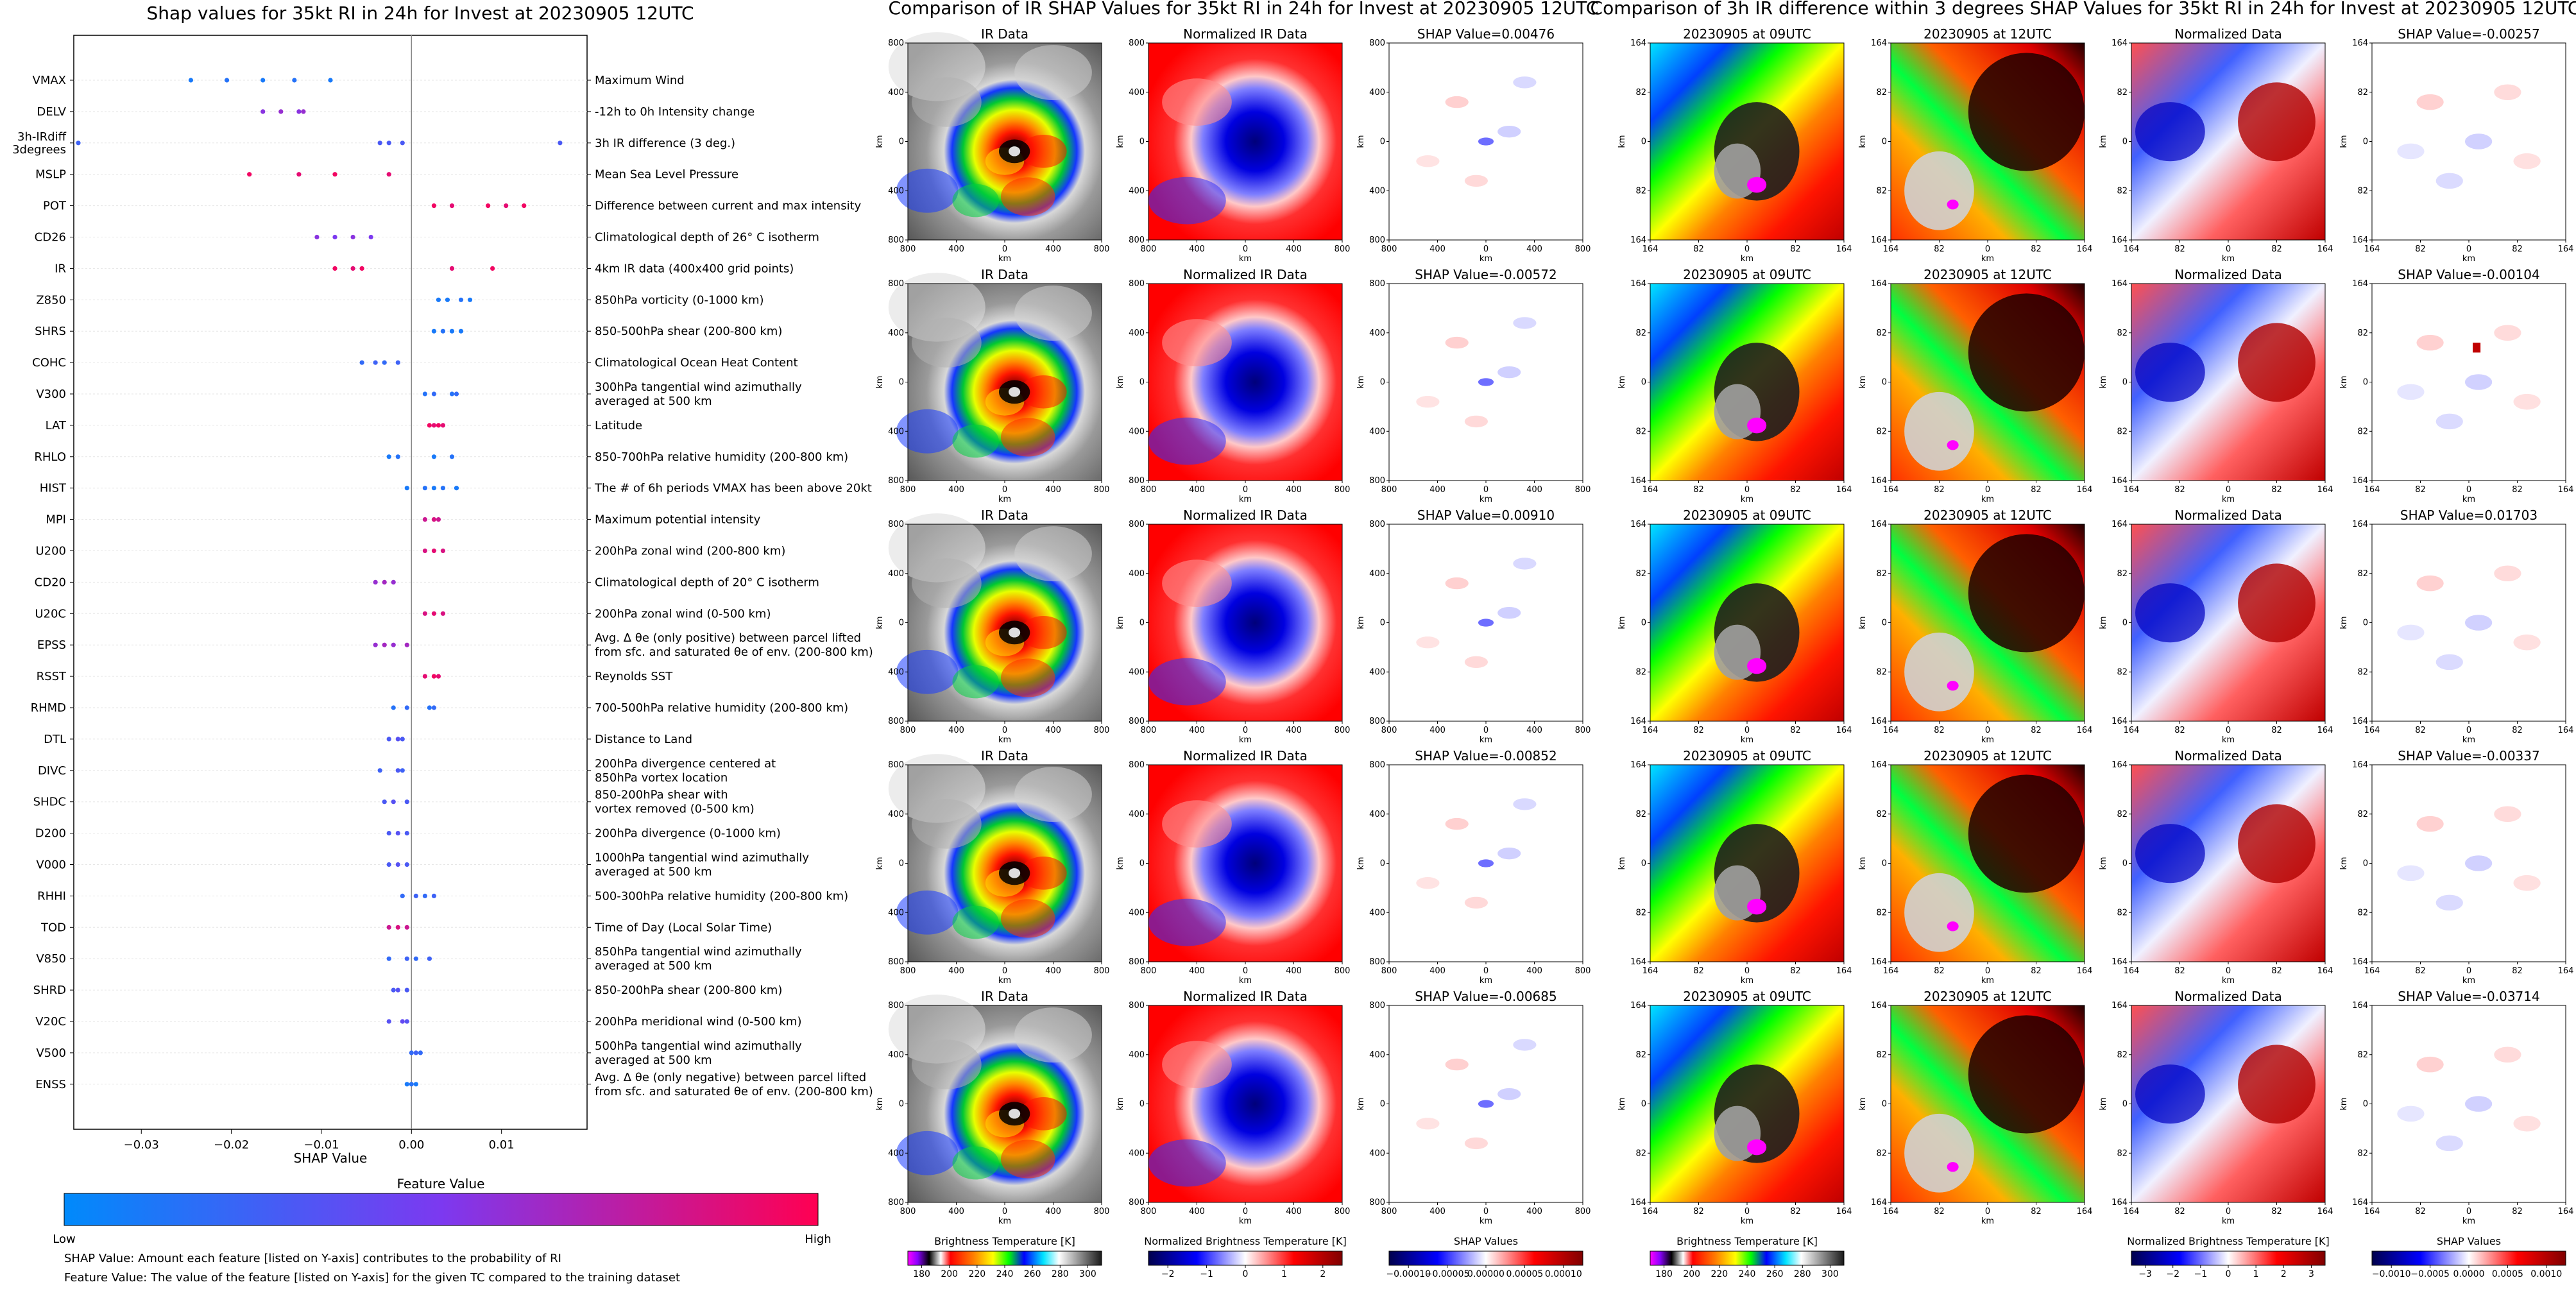  What do you see at coordinates (2228, 274) in the screenshot?
I see `panel-title: Normalized Data` at bounding box center [2228, 274].